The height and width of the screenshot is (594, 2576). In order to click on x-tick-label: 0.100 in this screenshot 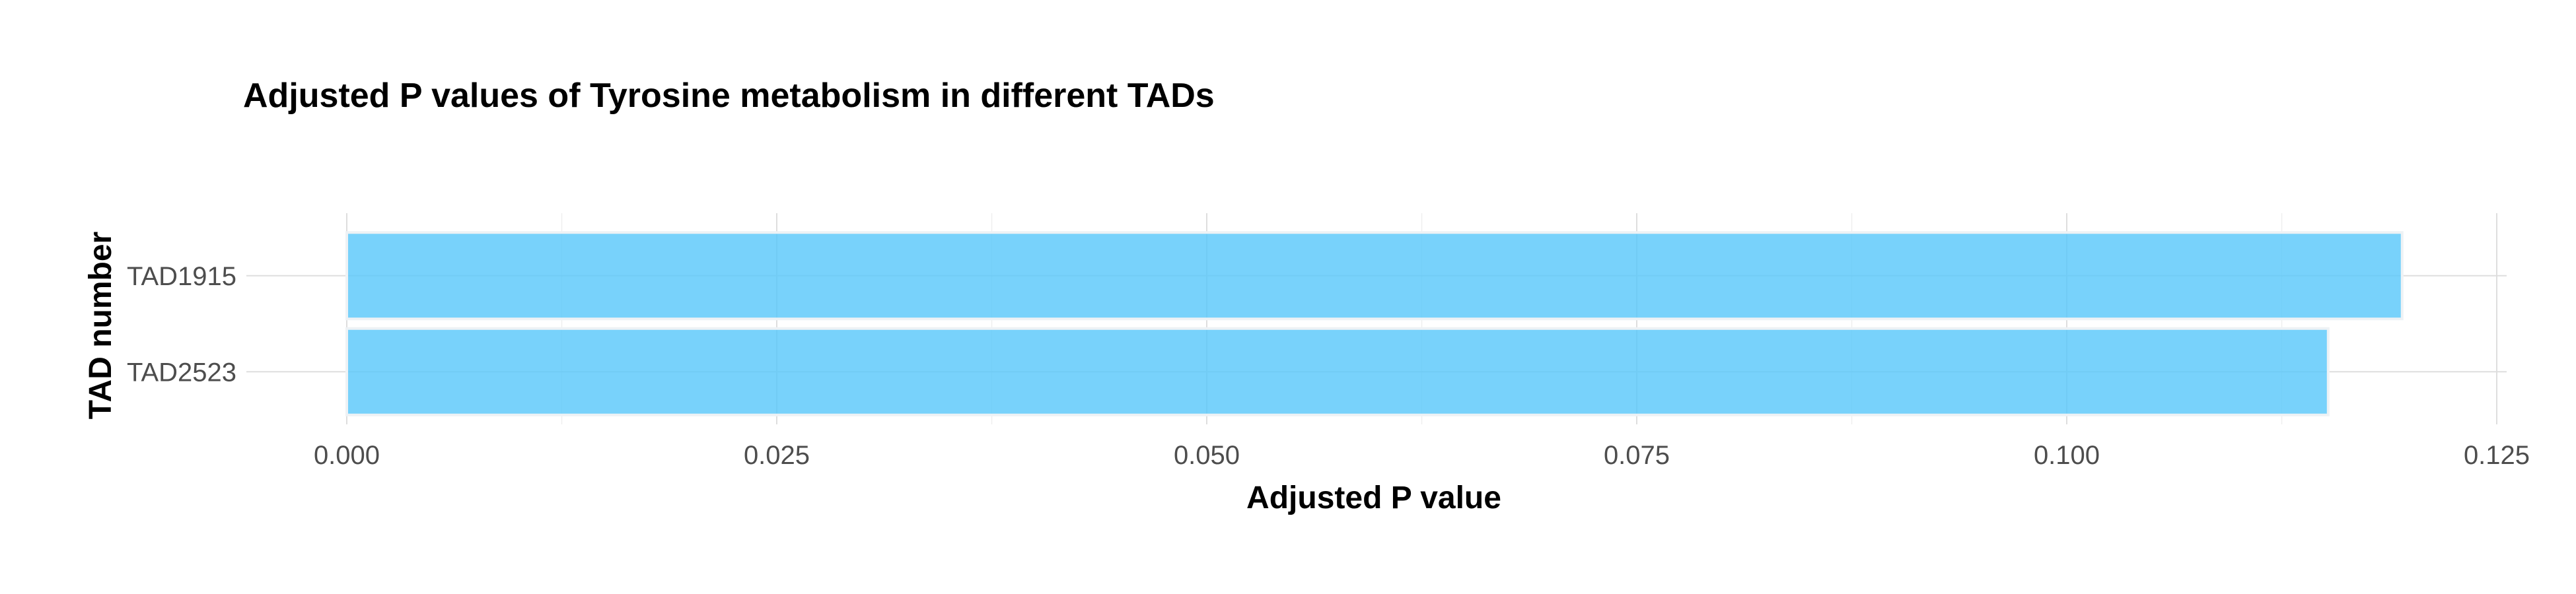, I will do `click(2067, 455)`.